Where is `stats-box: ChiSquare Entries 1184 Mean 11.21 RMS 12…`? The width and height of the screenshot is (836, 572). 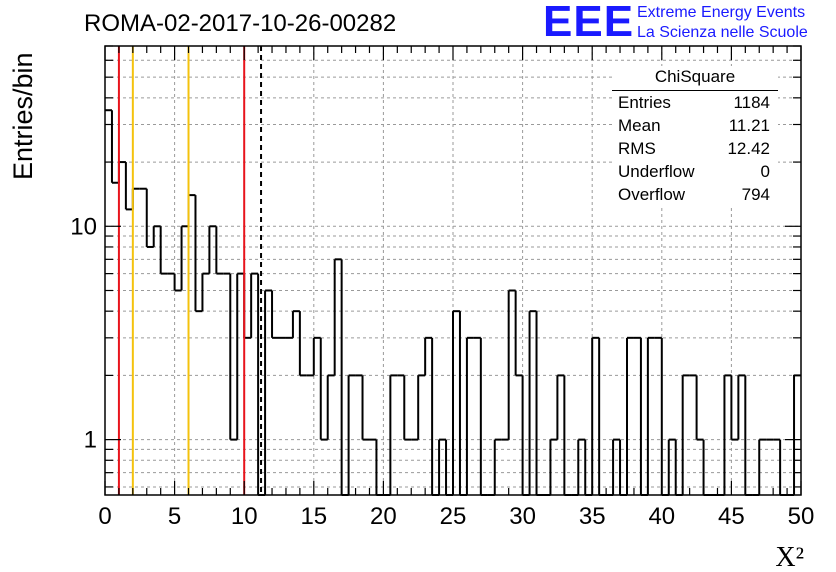 stats-box: ChiSquare Entries 1184 Mean 11.21 RMS 12… is located at coordinates (695, 136).